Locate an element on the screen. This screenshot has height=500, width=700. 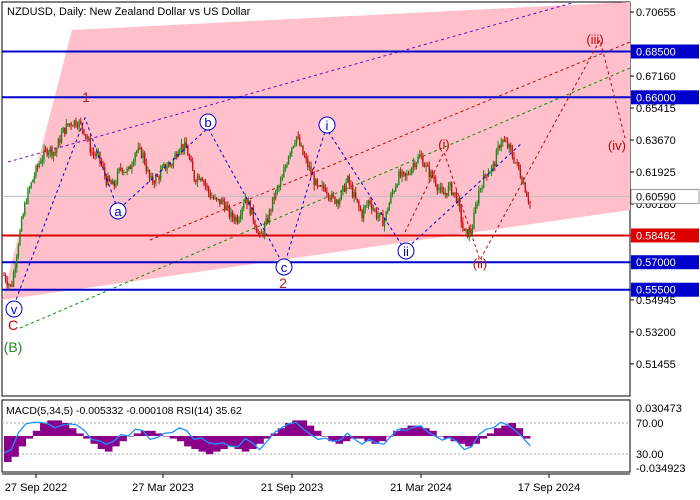
time-tick-label: 27 Sep 2022 is located at coordinates (36, 488).